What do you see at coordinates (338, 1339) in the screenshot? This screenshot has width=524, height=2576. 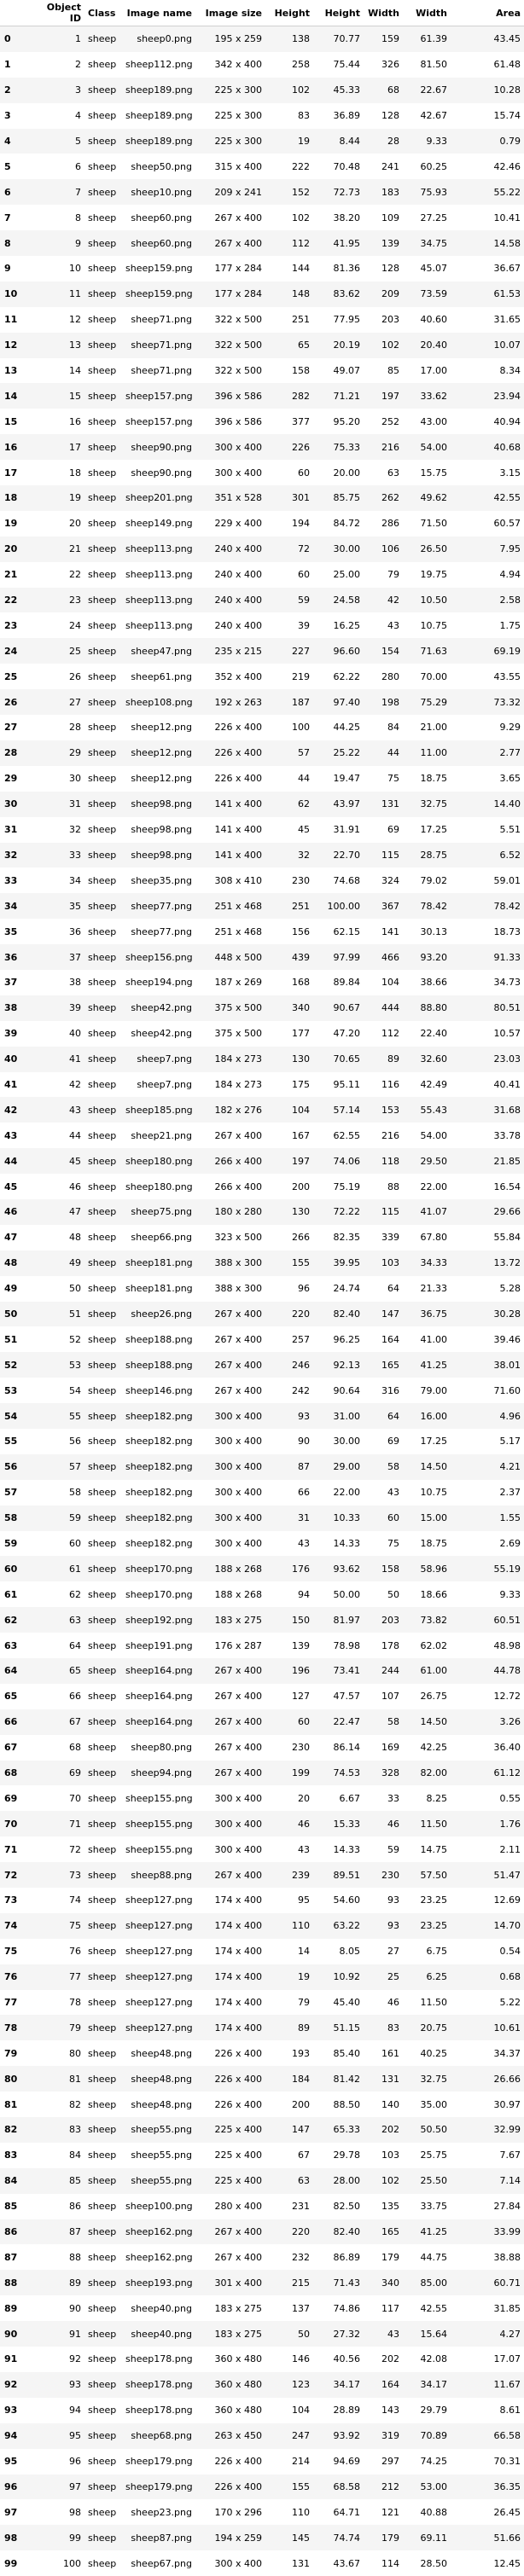 I see `cell-height-pct: 96.25` at bounding box center [338, 1339].